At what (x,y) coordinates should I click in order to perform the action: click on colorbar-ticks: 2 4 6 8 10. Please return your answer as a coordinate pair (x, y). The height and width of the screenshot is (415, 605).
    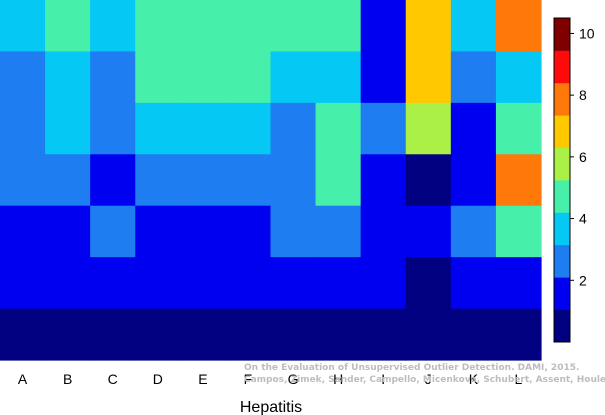
    Looking at the image, I should click on (582, 156).